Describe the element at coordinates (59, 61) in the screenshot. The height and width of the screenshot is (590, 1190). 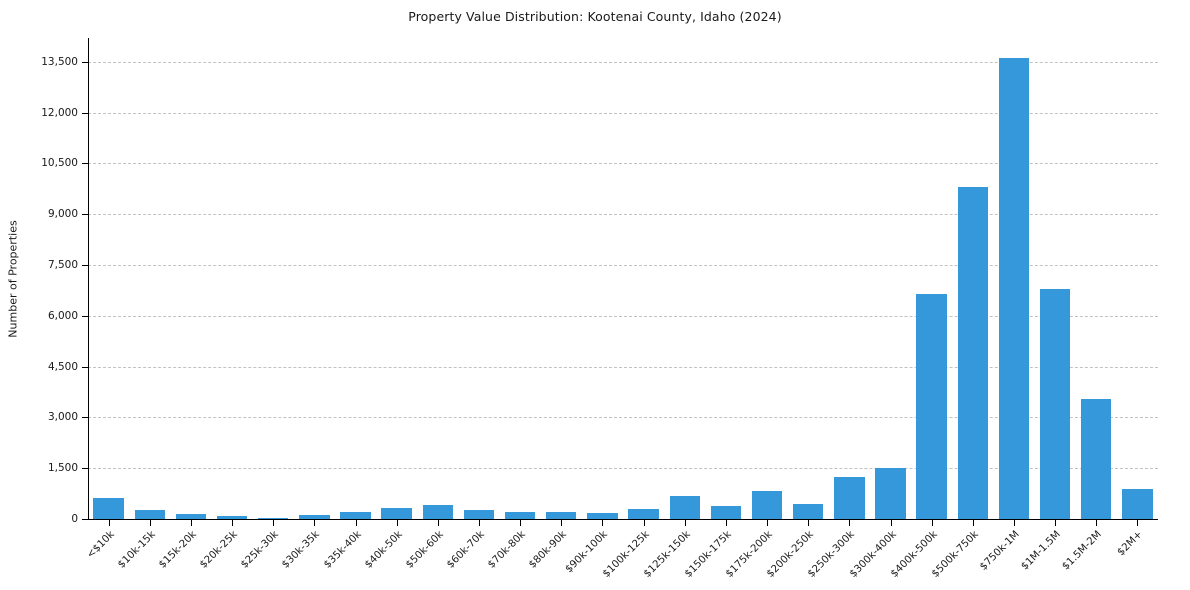
I see `y-tick-label: 13,500` at that location.